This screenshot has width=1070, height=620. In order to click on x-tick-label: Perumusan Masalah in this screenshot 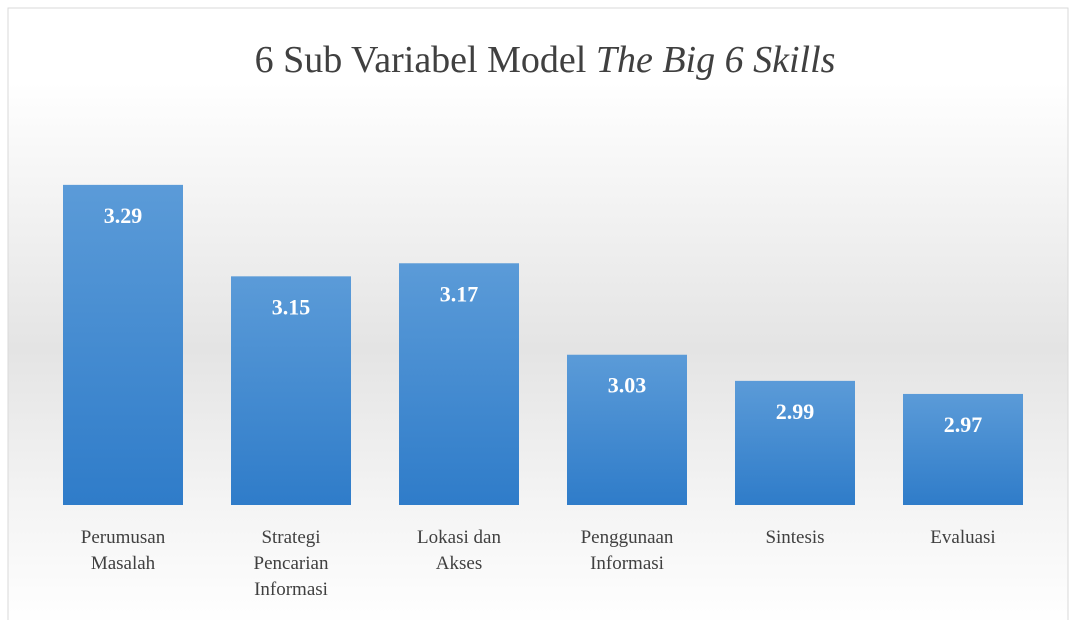, I will do `click(123, 550)`.